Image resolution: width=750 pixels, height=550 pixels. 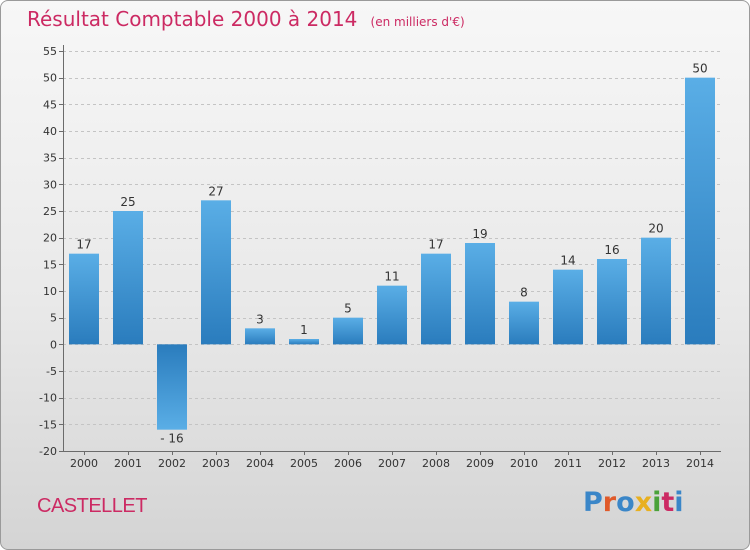 I want to click on data-label: 11, so click(x=391, y=277).